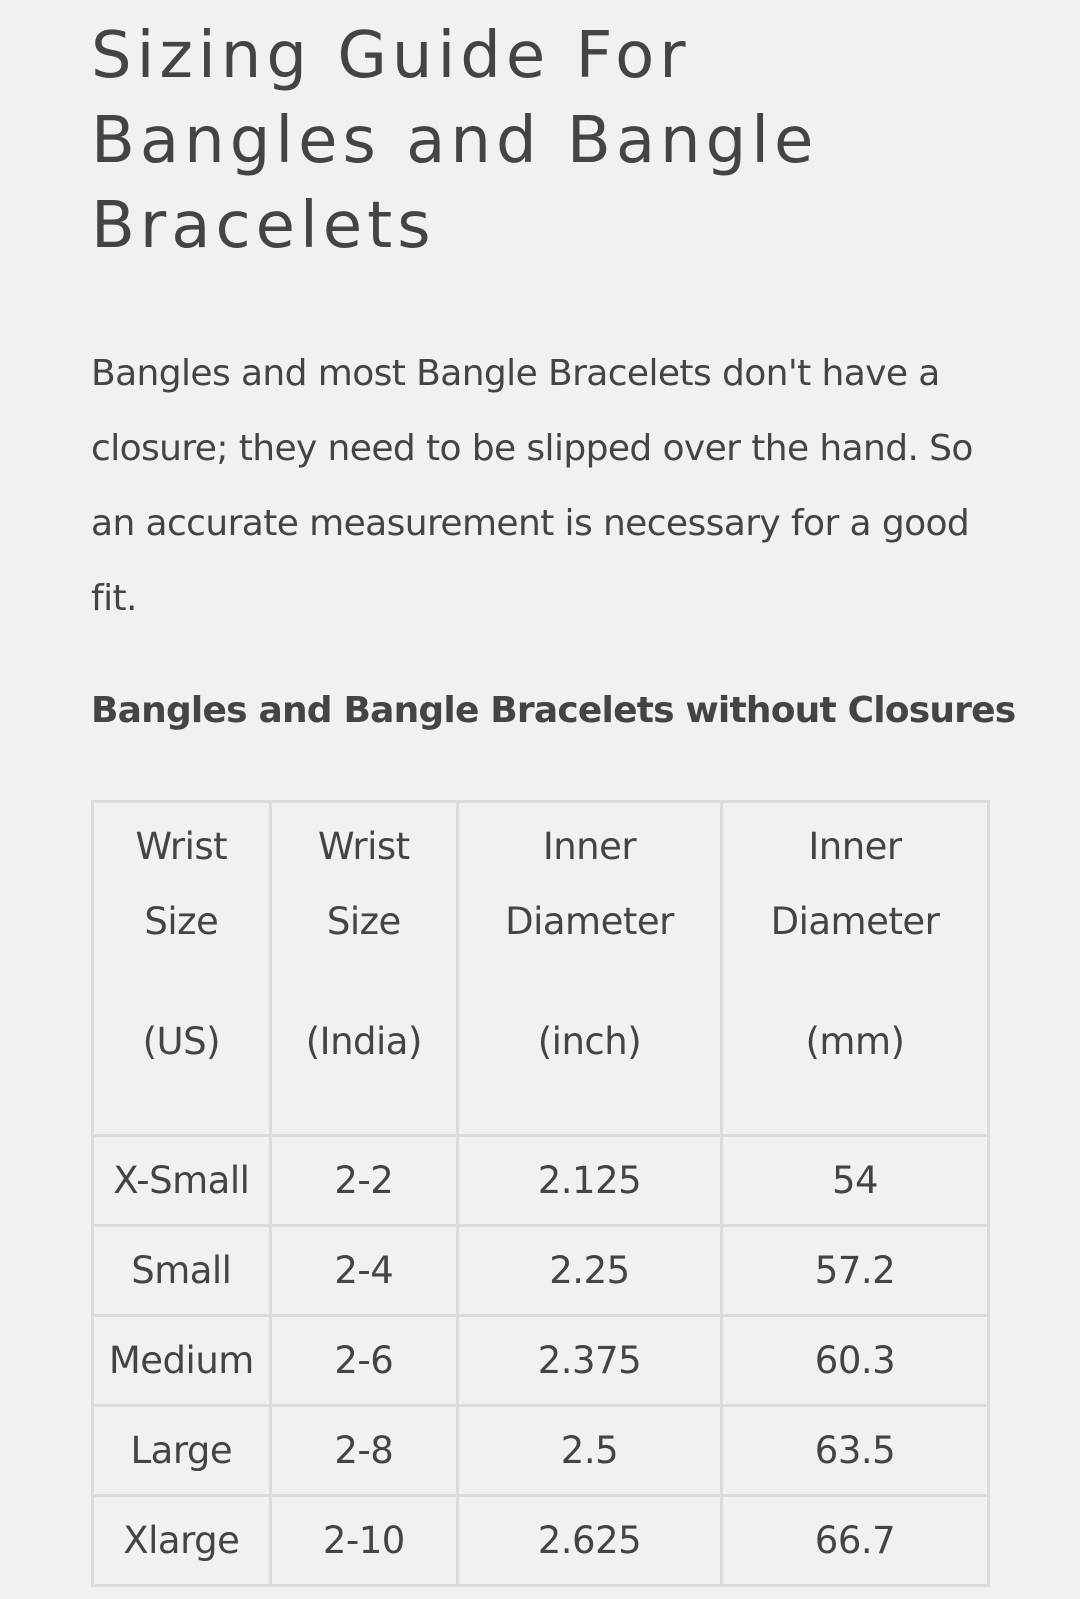 Image resolution: width=1080 pixels, height=1599 pixels. What do you see at coordinates (363, 1180) in the screenshot?
I see `table-cell: 2-2` at bounding box center [363, 1180].